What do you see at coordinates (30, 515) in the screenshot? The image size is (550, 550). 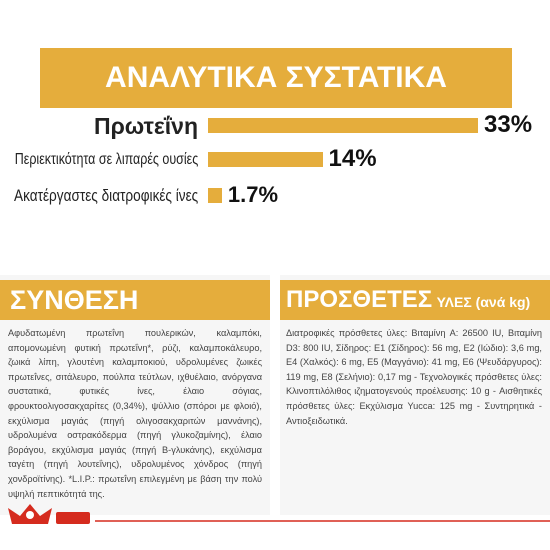 I see `crown-dot` at bounding box center [30, 515].